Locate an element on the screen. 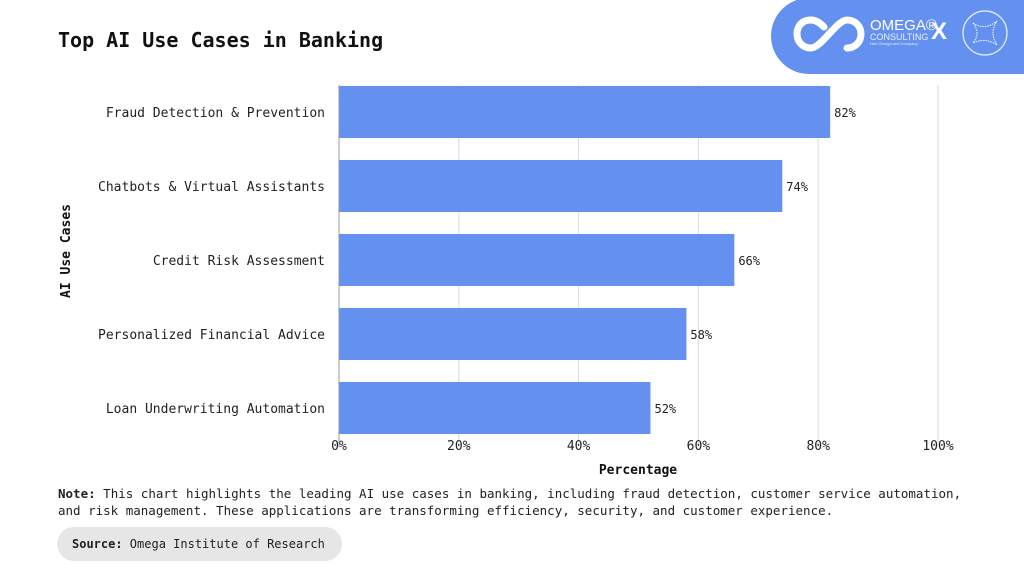  data-label: 58% is located at coordinates (701, 335).